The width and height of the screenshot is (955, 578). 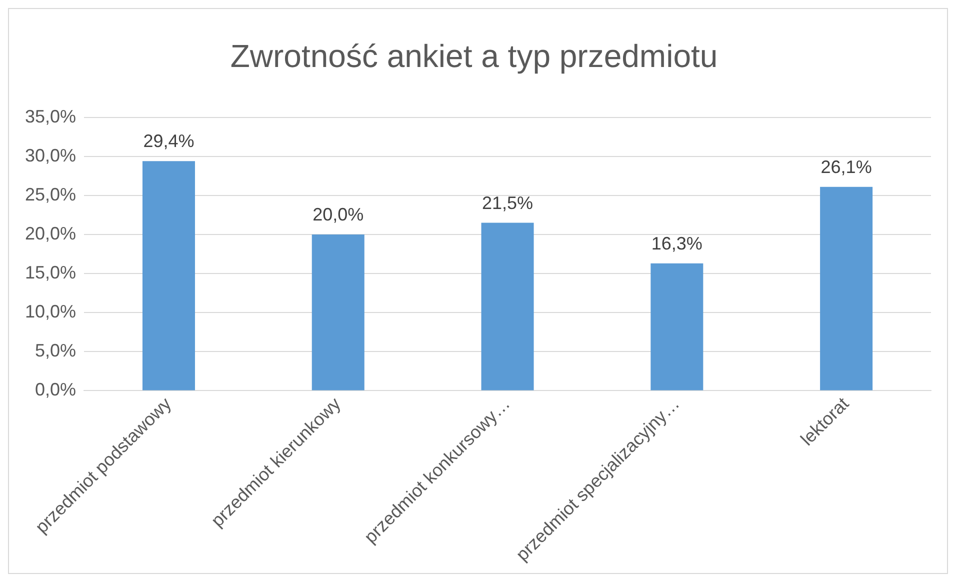 What do you see at coordinates (474, 56) in the screenshot?
I see `chart-title: Zwrotność ankiet a typ przedmiotu` at bounding box center [474, 56].